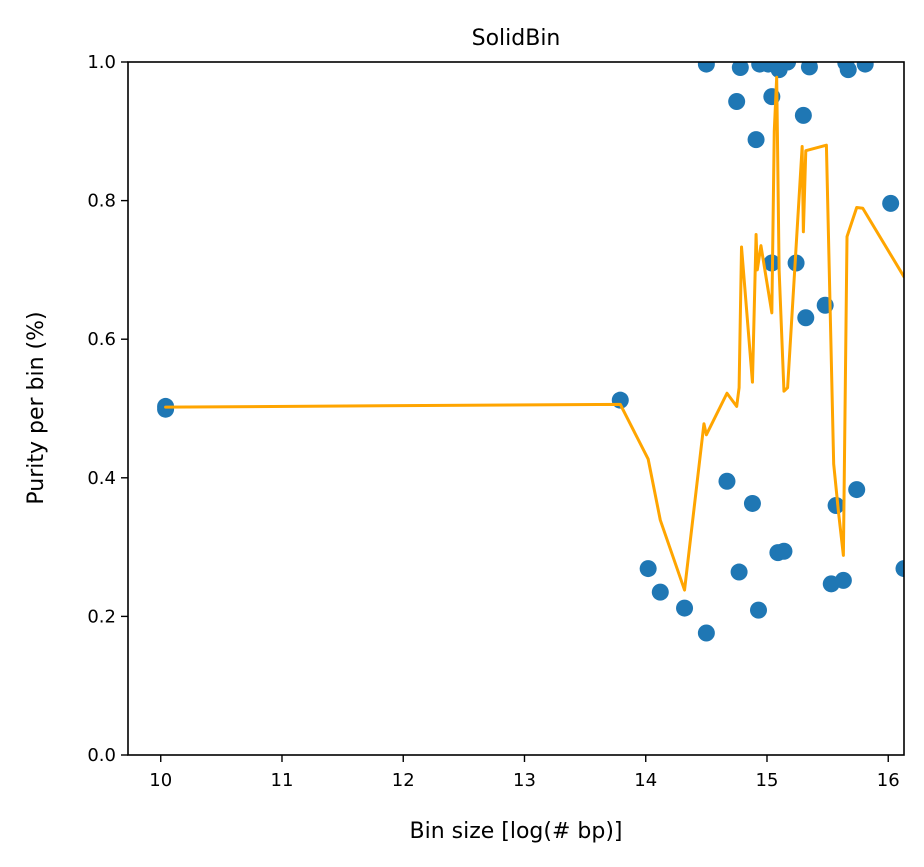 The width and height of the screenshot is (924, 867). What do you see at coordinates (516, 38) in the screenshot?
I see `chart-title: SolidBin` at bounding box center [516, 38].